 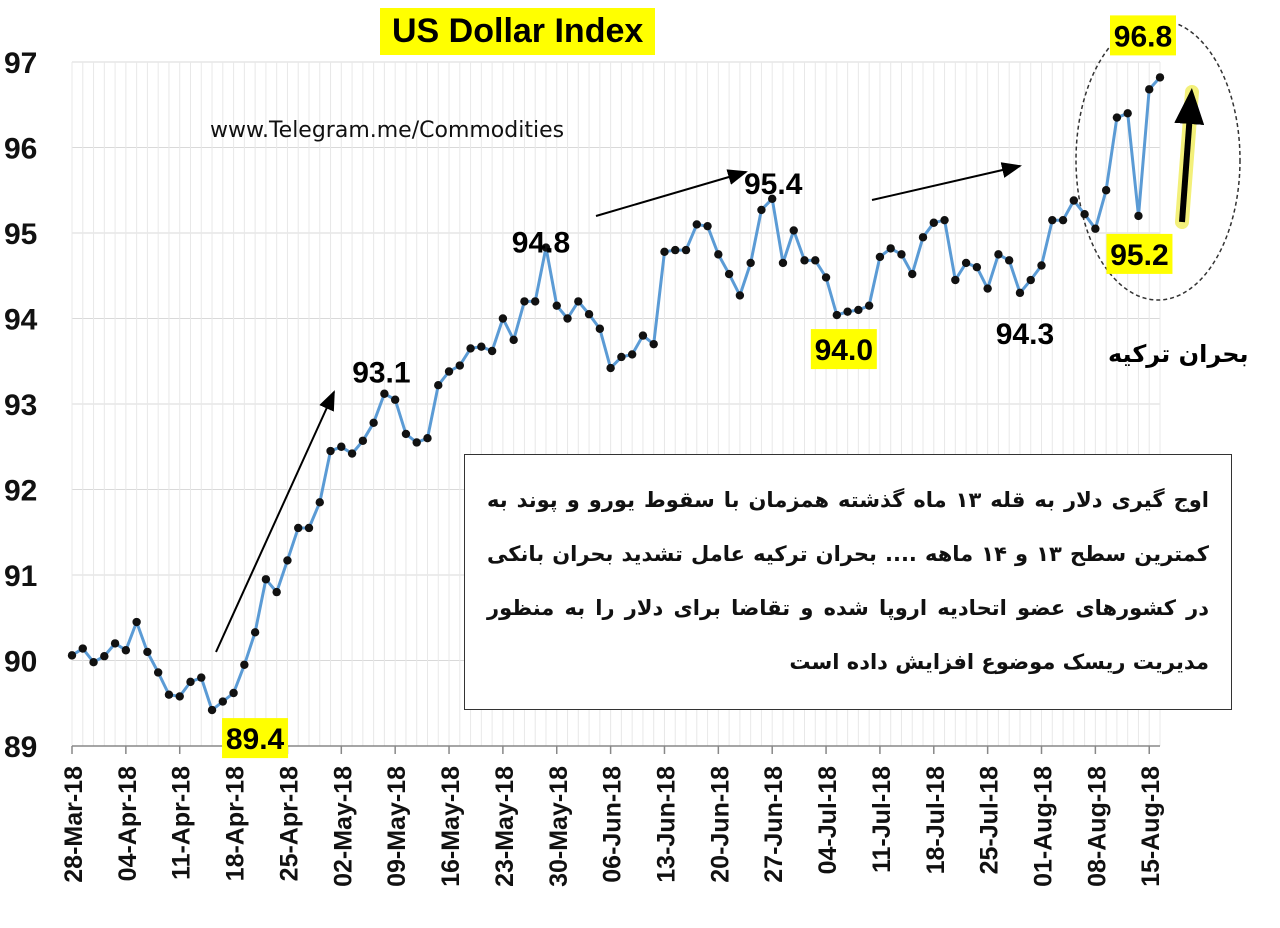 I want to click on y-tick-label: 89, so click(x=20, y=747).